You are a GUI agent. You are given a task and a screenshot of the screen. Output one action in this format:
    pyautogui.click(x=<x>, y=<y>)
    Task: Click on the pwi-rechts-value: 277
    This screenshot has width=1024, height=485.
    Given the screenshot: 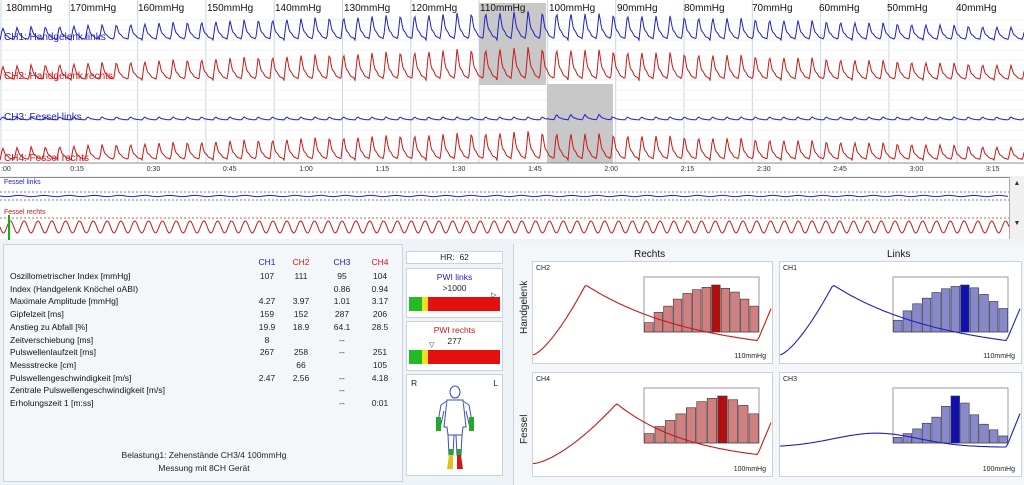 What is the action you would take?
    pyautogui.click(x=454, y=341)
    